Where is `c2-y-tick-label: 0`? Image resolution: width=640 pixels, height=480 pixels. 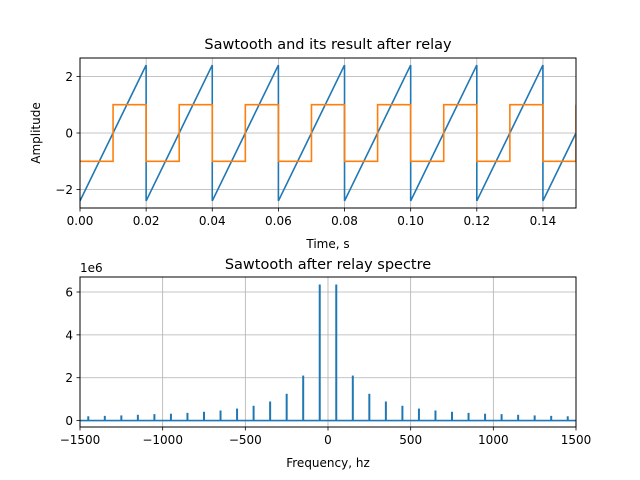 c2-y-tick-label: 0 is located at coordinates (69, 421).